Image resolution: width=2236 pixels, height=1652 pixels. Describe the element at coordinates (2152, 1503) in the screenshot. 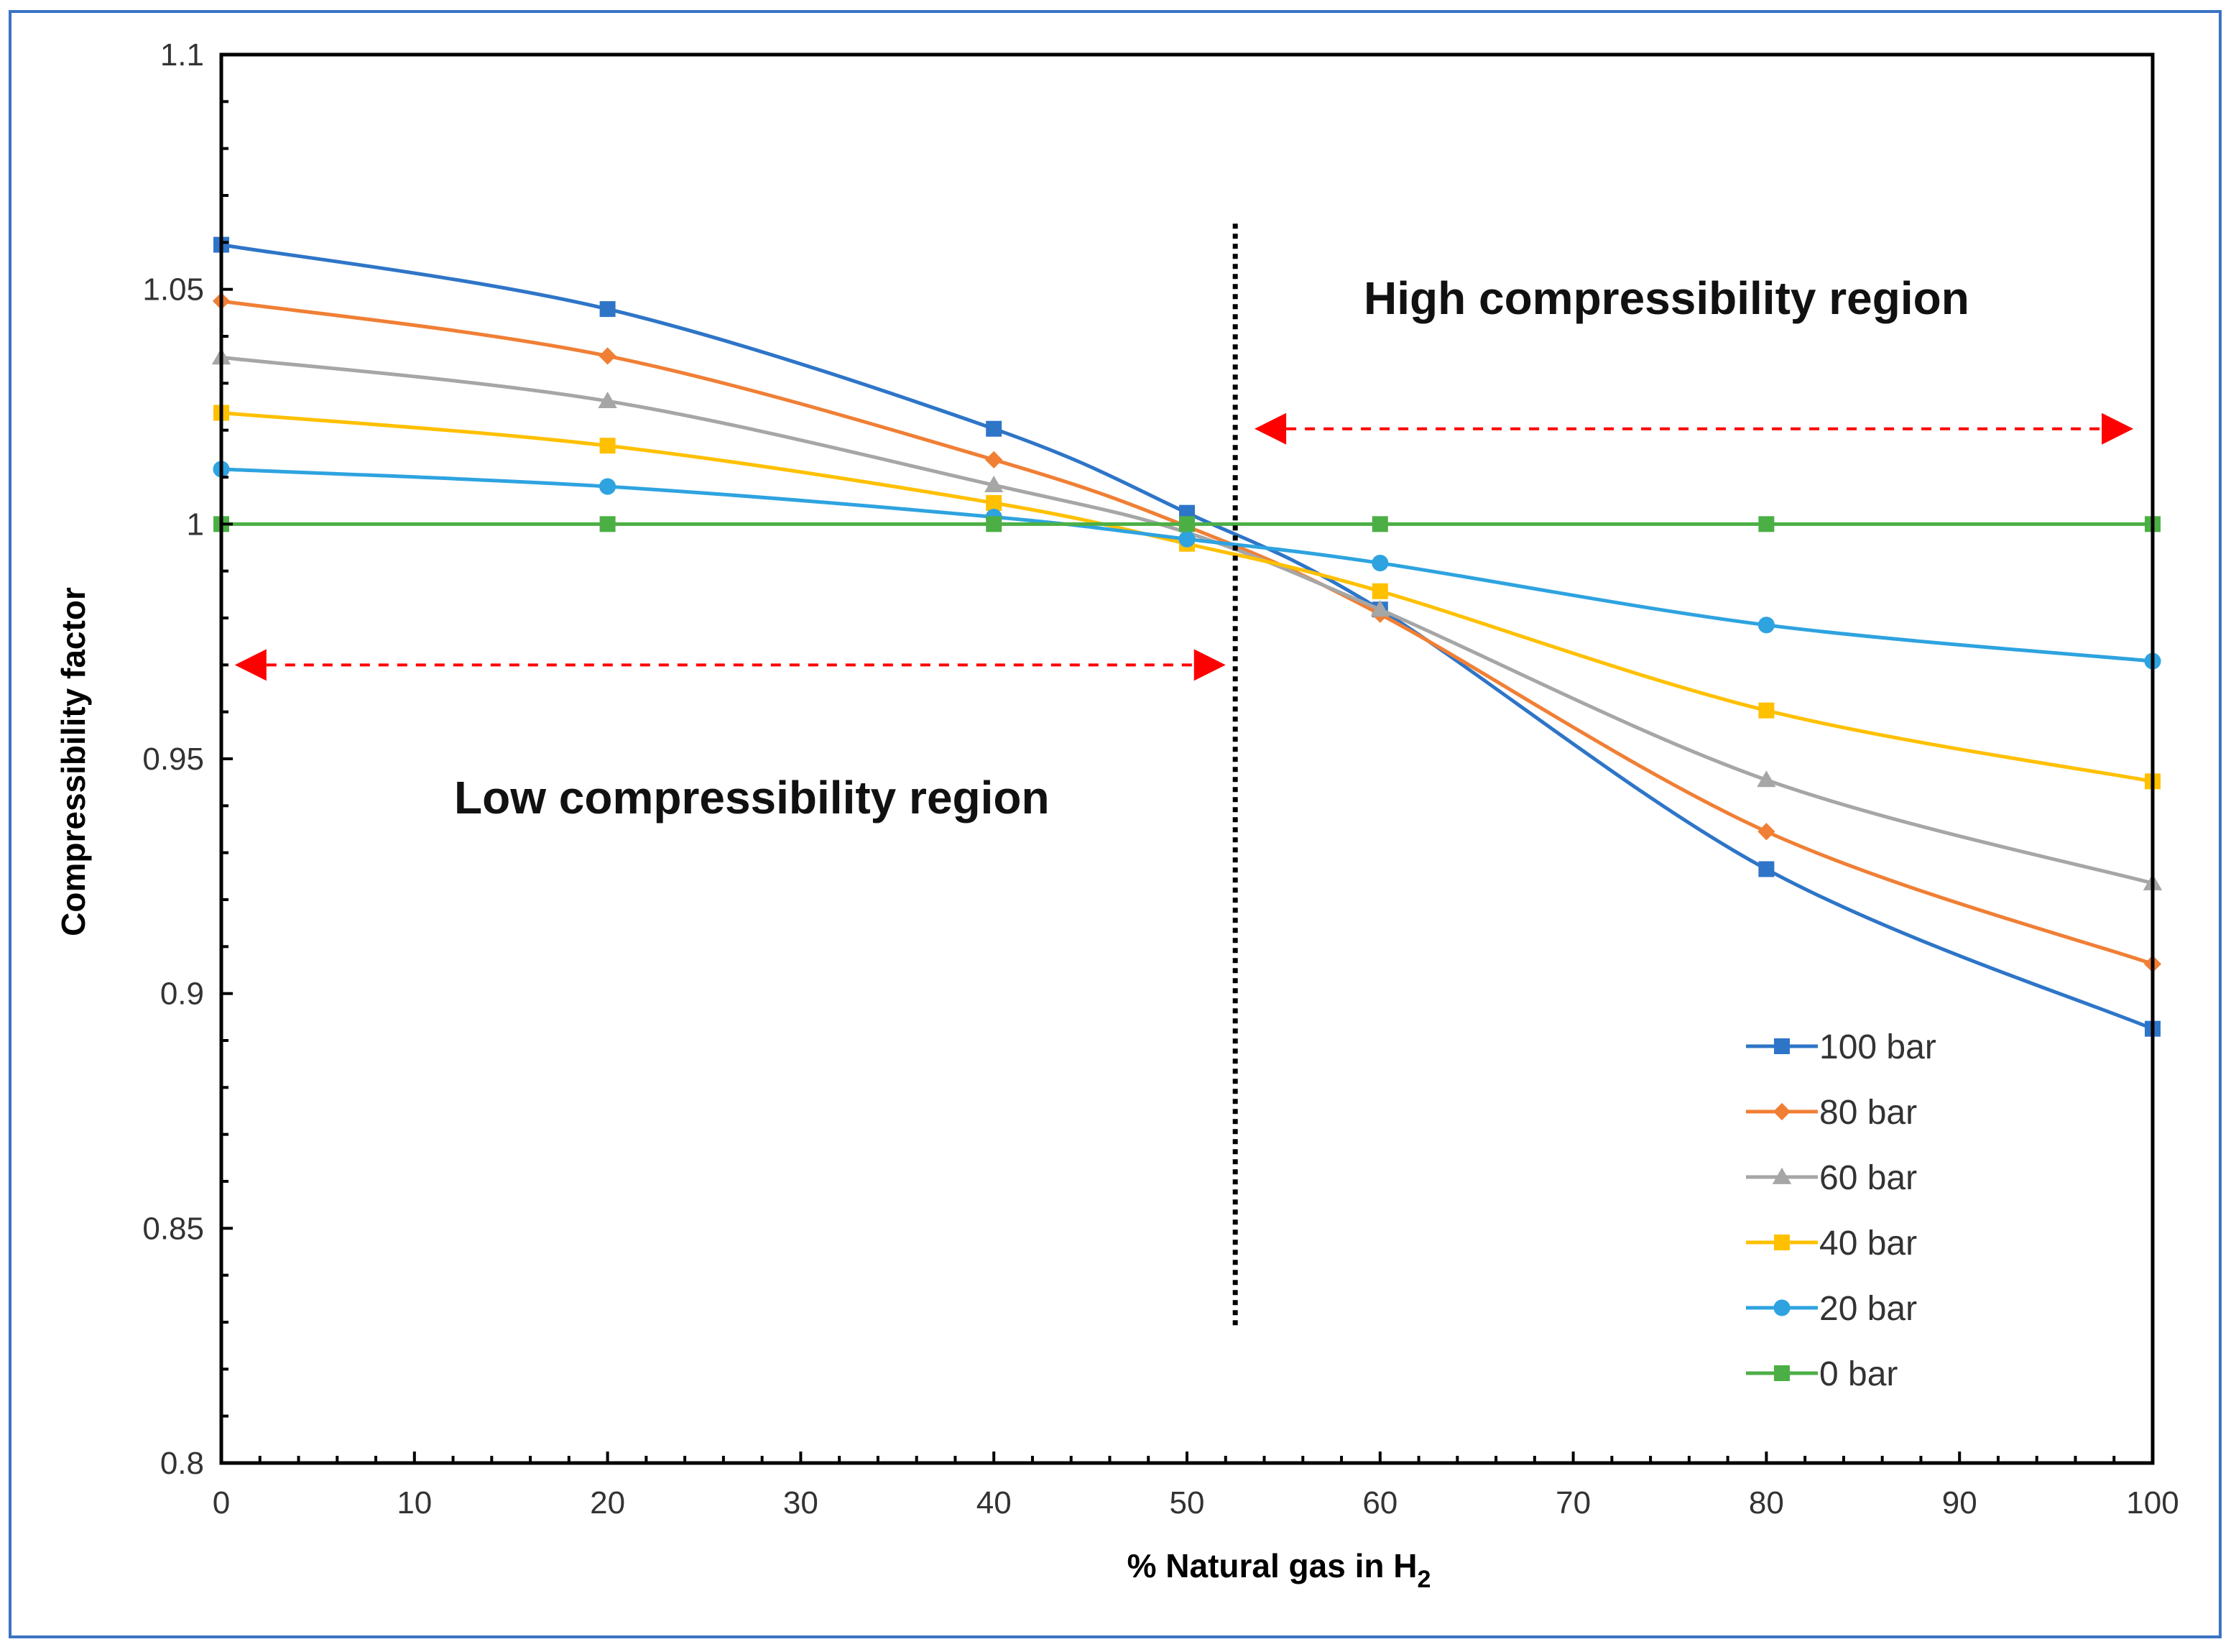

I see `x-tick-label: 100` at that location.